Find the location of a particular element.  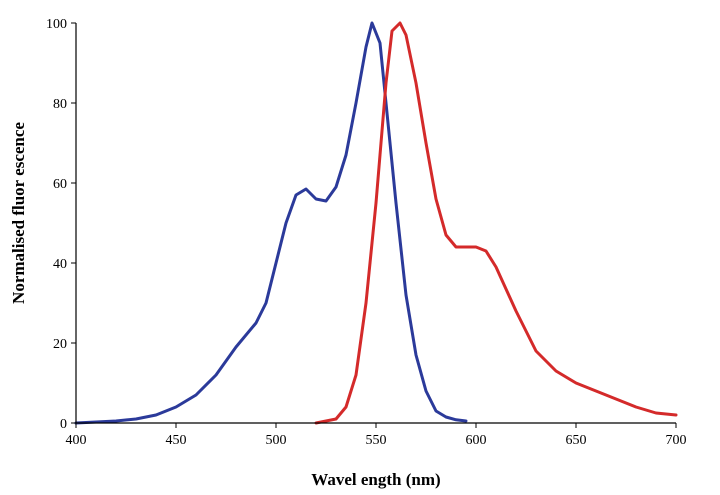

y-tick-label: 0 is located at coordinates (63, 424).